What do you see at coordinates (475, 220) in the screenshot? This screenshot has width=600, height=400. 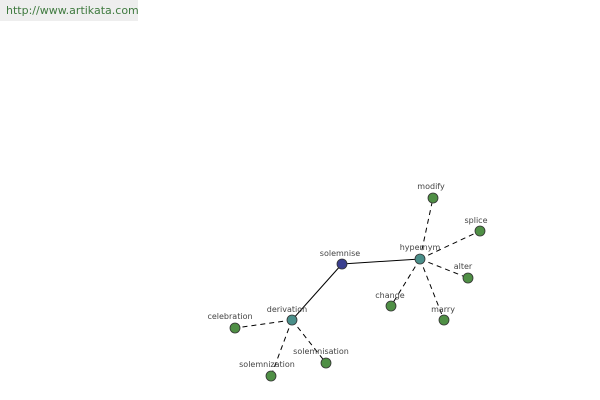 I see `node-label: splice` at bounding box center [475, 220].